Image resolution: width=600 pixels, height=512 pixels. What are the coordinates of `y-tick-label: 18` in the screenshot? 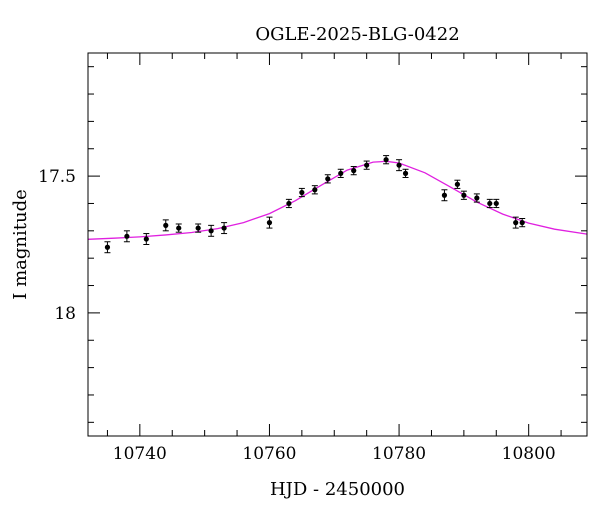 It's located at (65, 314).